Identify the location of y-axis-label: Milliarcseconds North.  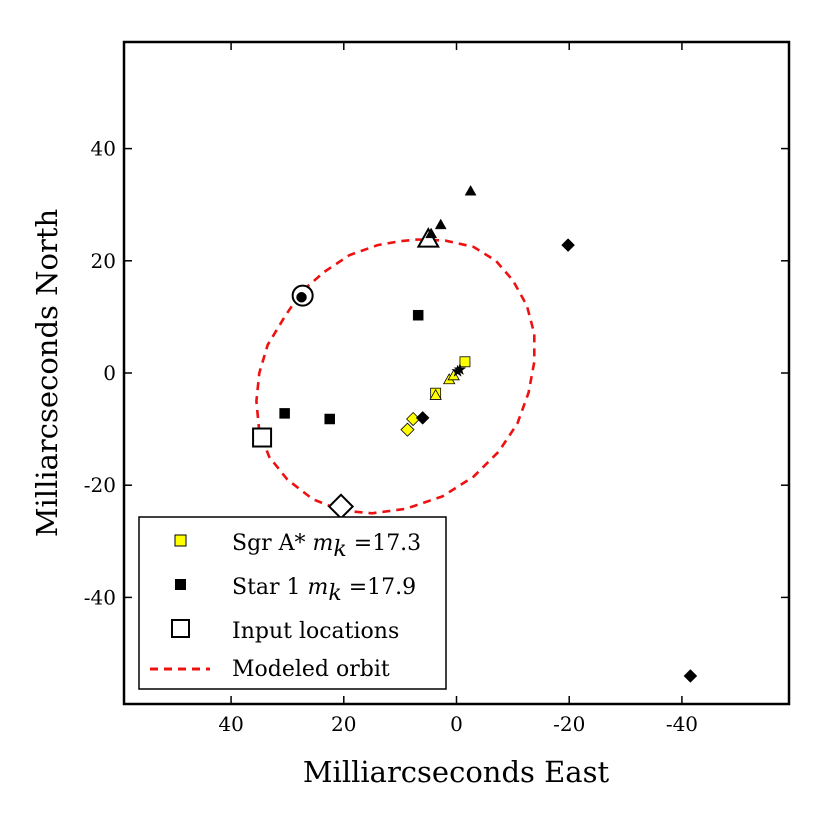
(47, 373).